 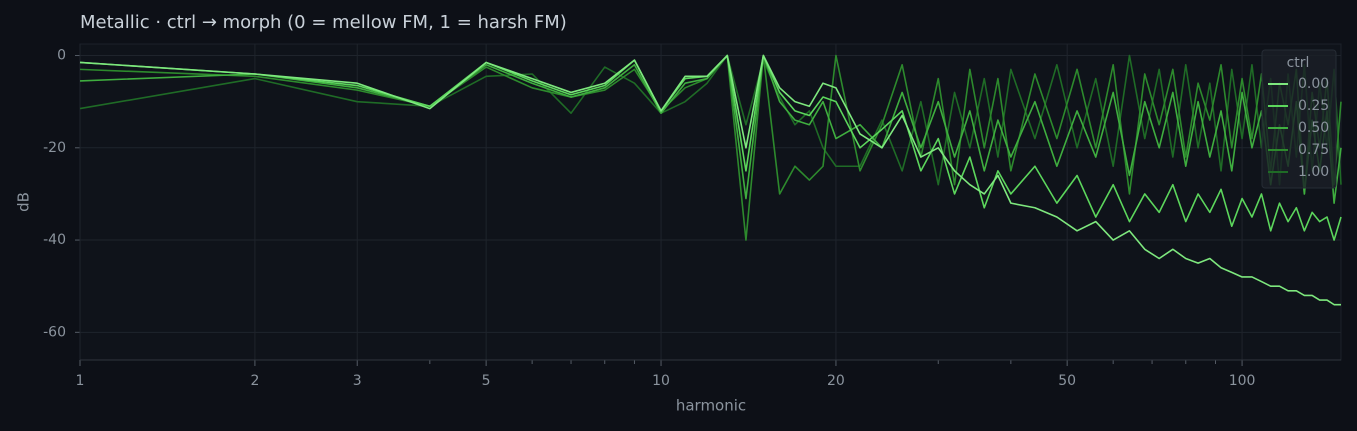 I want to click on x-tick-label: 1, so click(x=80, y=381).